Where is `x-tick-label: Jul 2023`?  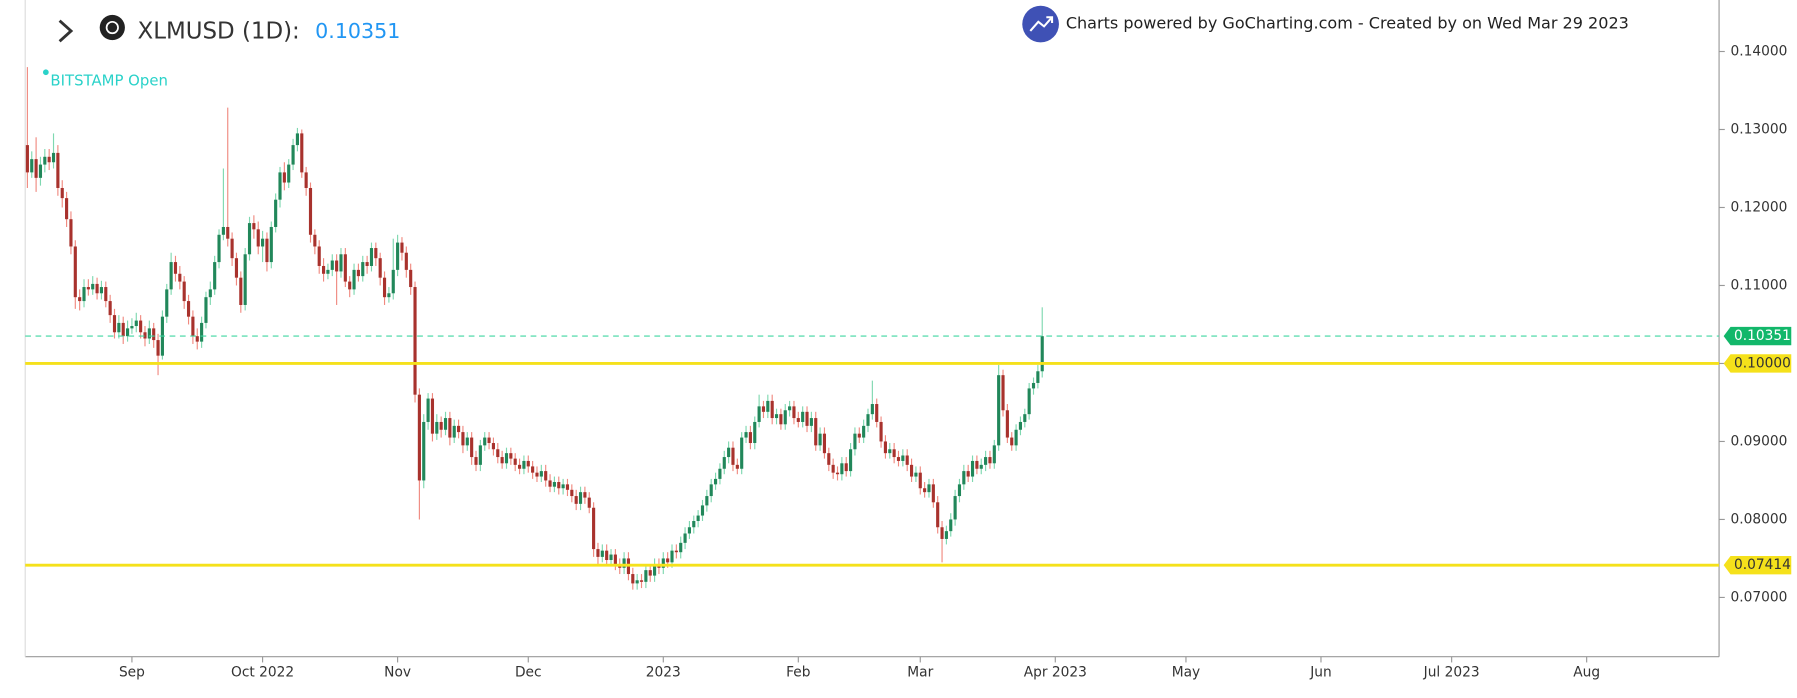
x-tick-label: Jul 2023 is located at coordinates (1451, 673).